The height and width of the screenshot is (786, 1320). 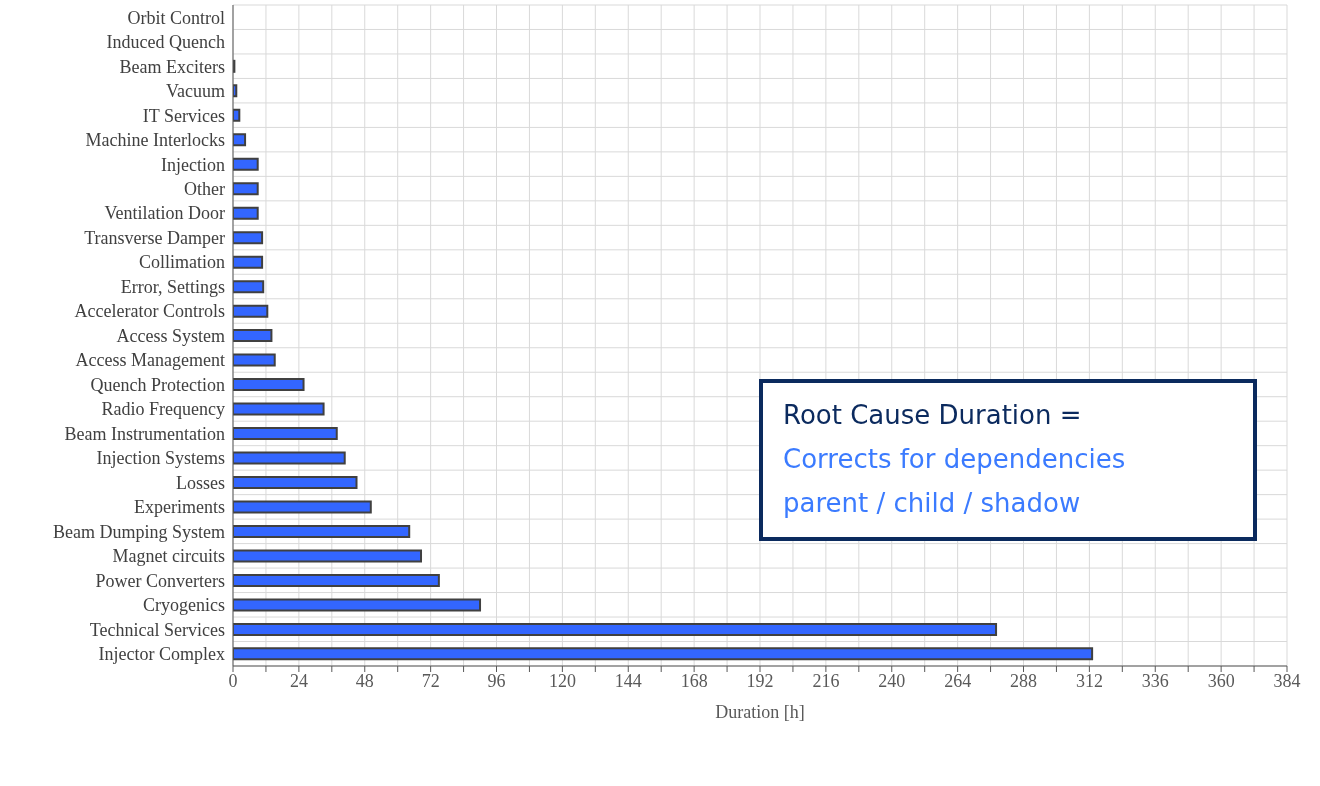 What do you see at coordinates (430, 680) in the screenshot?
I see `x-tick-label: 72` at bounding box center [430, 680].